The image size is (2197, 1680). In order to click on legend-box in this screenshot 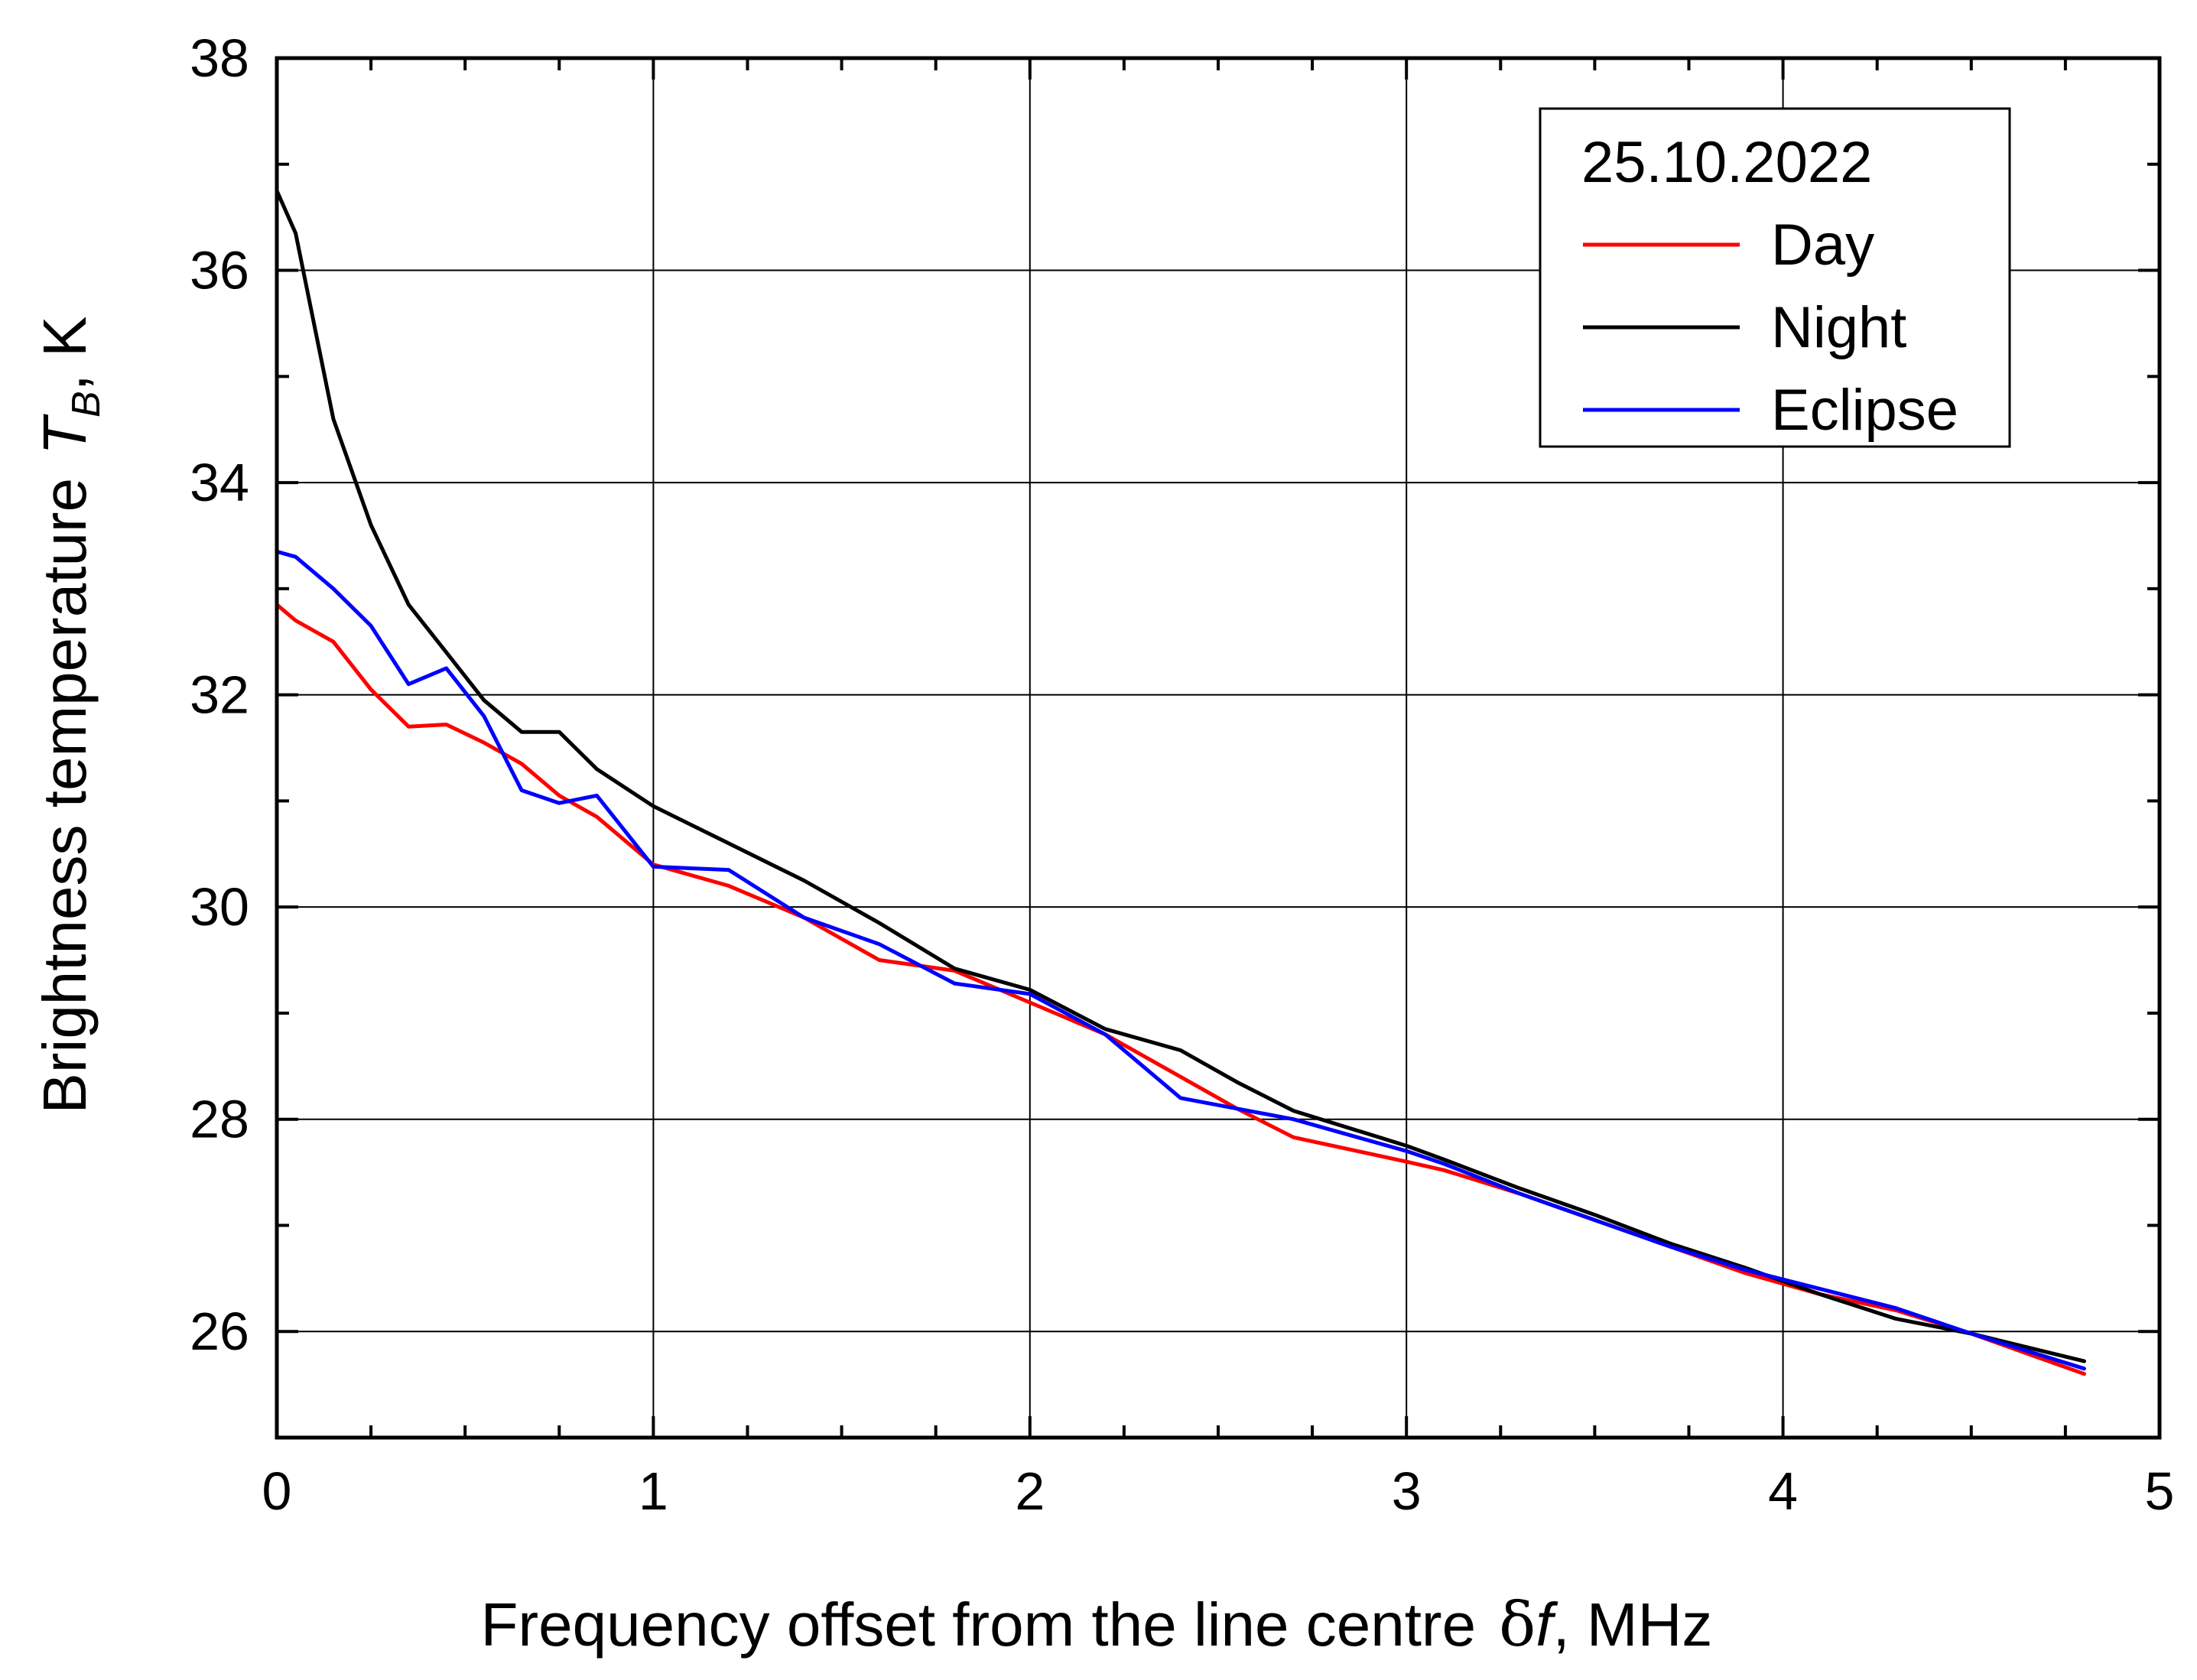, I will do `click(1775, 277)`.